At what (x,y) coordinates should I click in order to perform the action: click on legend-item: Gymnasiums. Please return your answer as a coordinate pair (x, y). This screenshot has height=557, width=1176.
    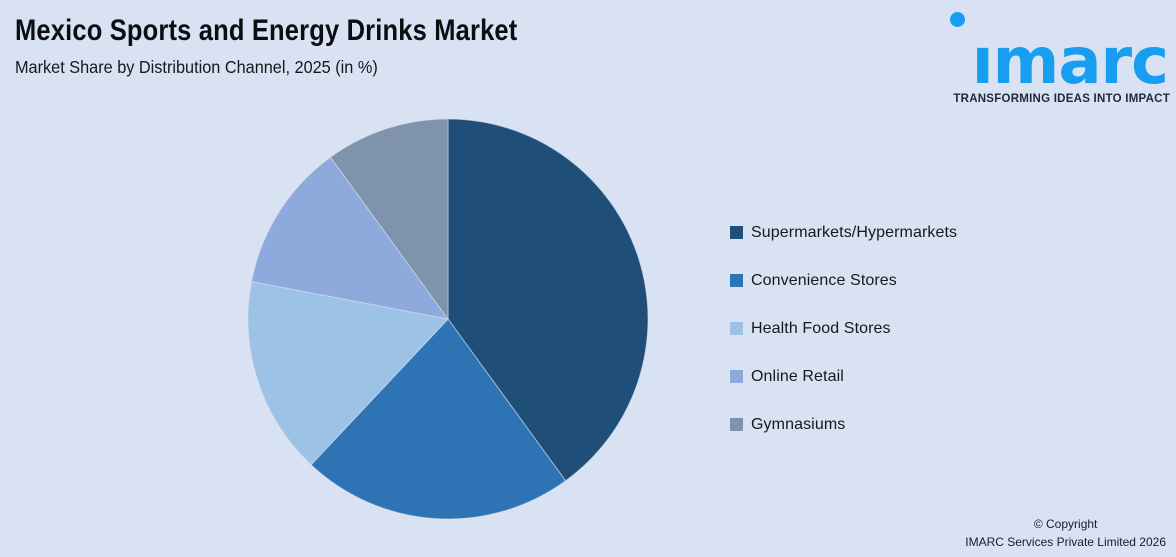
    Looking at the image, I should click on (843, 424).